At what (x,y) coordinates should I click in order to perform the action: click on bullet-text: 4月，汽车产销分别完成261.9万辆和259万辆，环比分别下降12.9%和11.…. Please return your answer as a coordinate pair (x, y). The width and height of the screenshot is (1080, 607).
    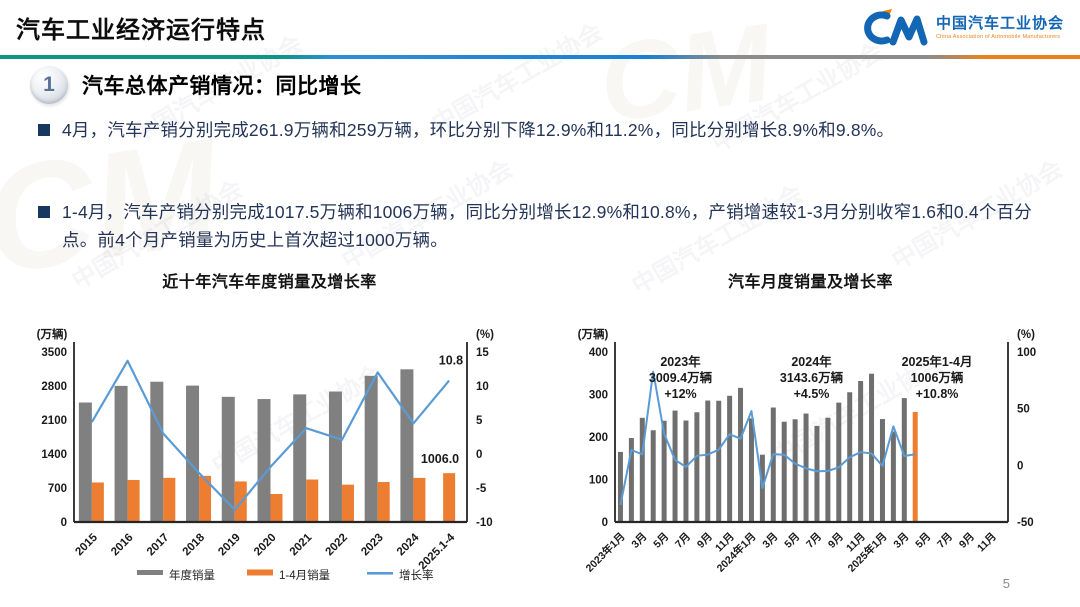
    Looking at the image, I should click on (478, 130).